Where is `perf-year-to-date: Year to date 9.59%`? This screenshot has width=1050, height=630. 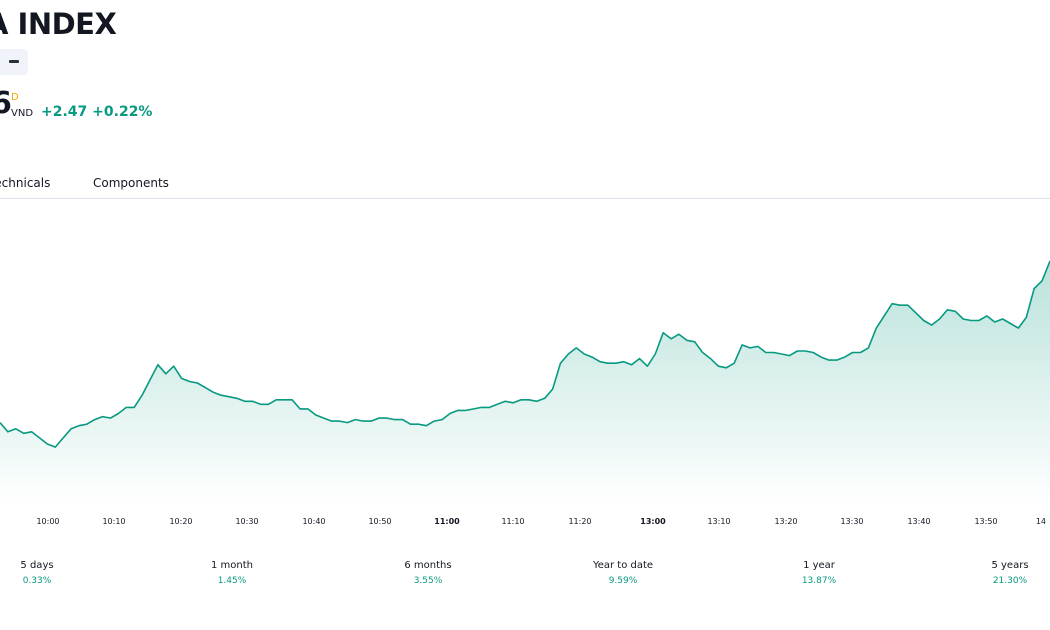 perf-year-to-date: Year to date 9.59% is located at coordinates (623, 573).